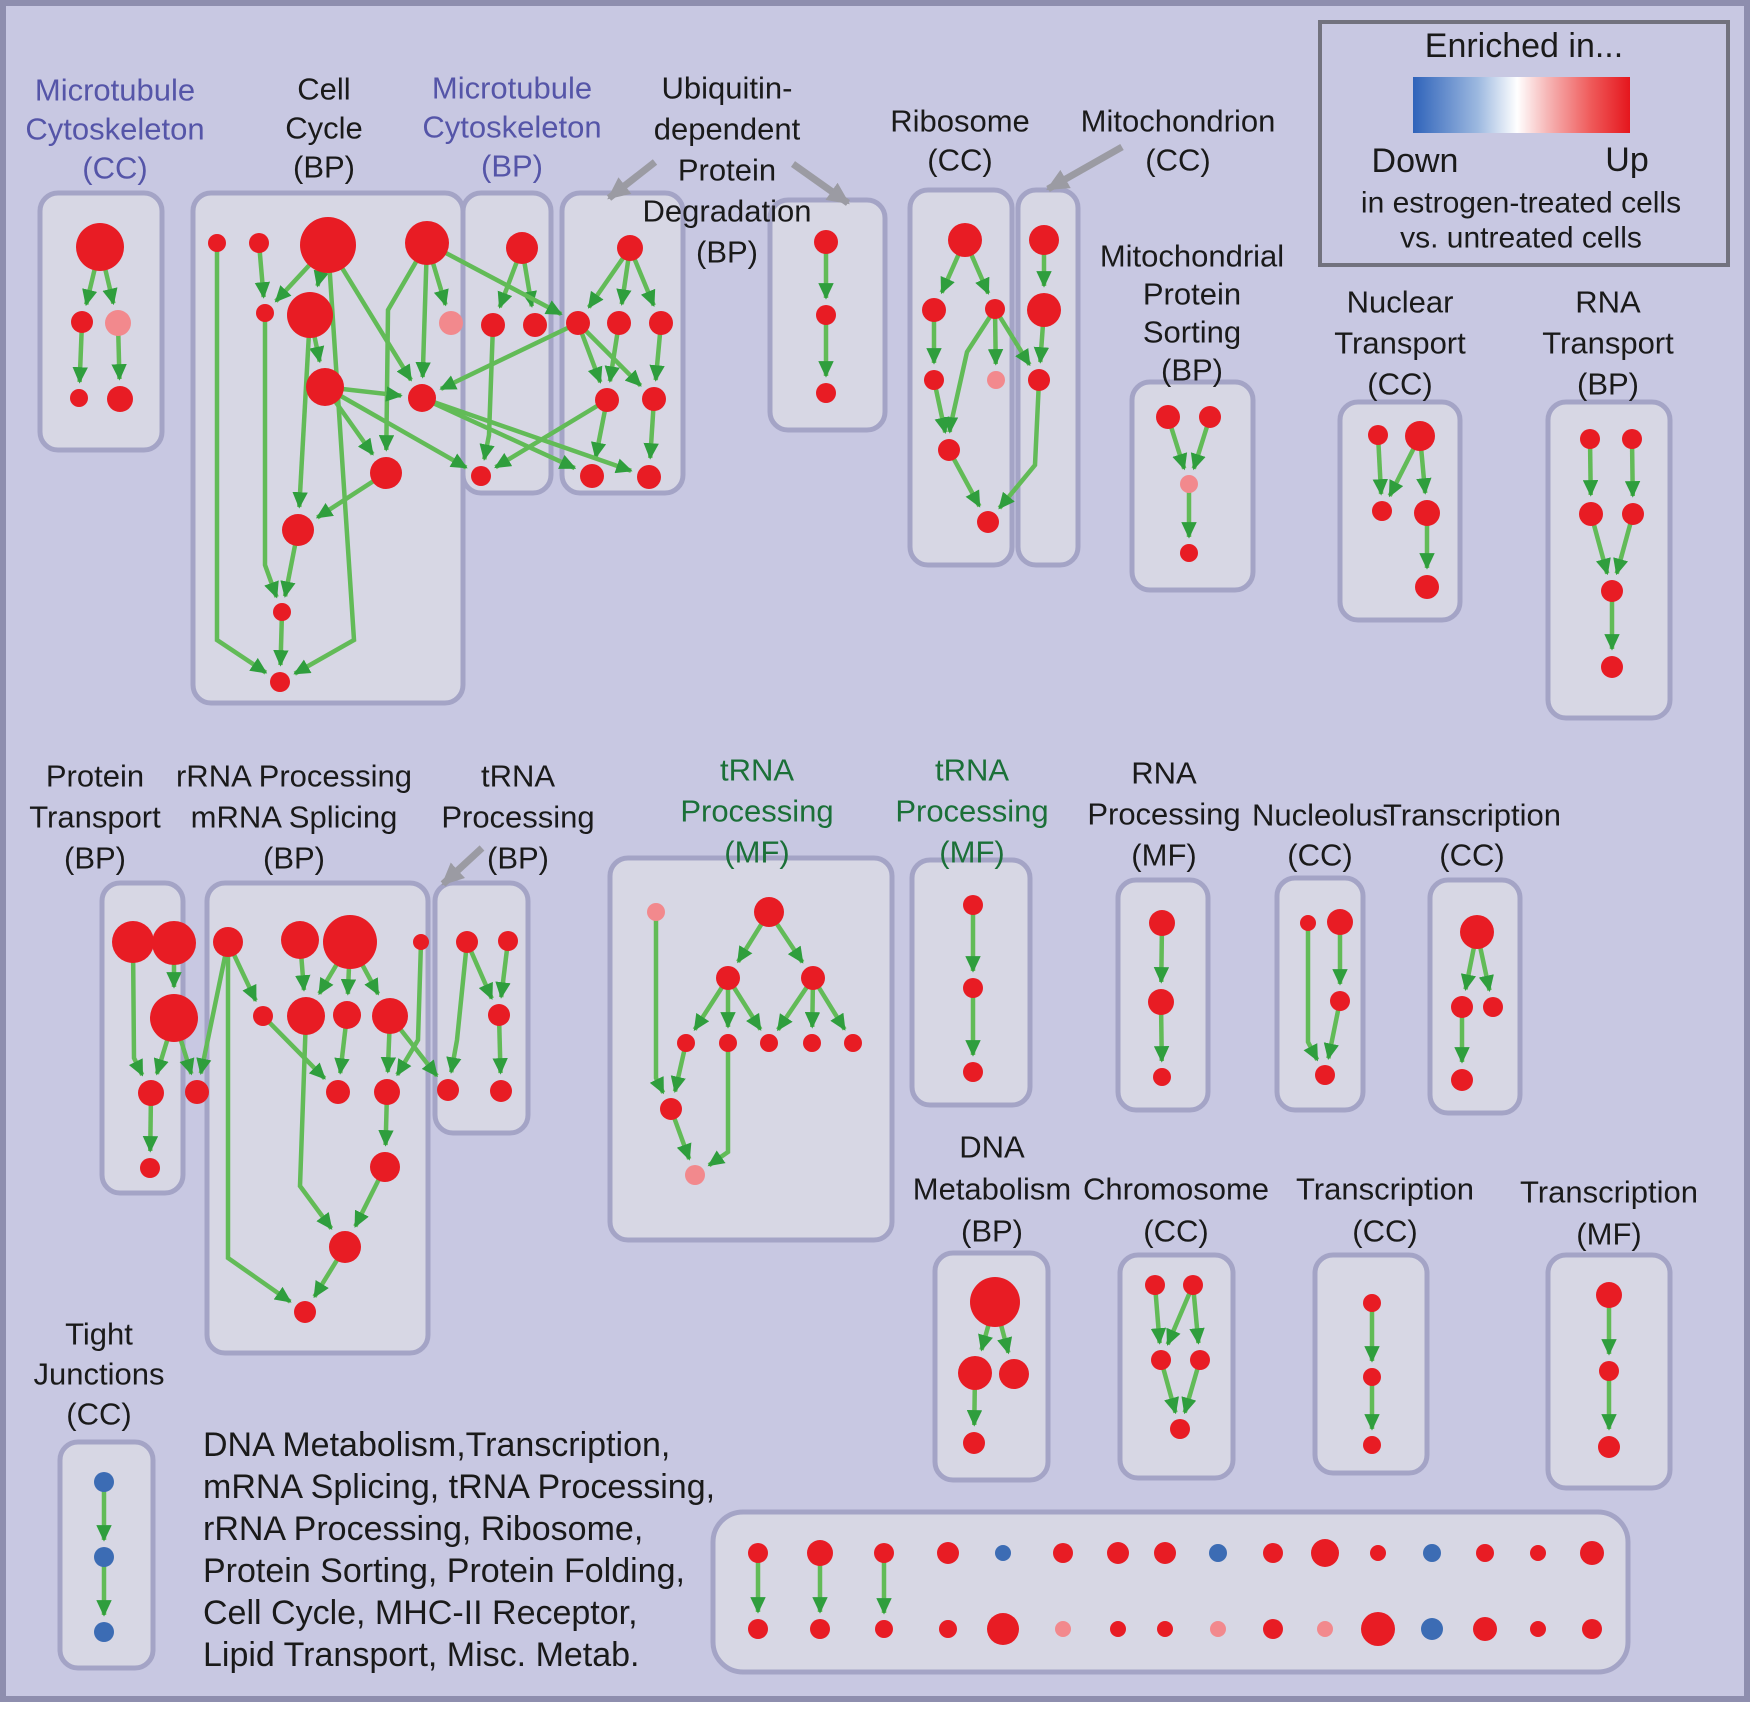  What do you see at coordinates (973, 1072) in the screenshot?
I see `go-node-trmf2-c` at bounding box center [973, 1072].